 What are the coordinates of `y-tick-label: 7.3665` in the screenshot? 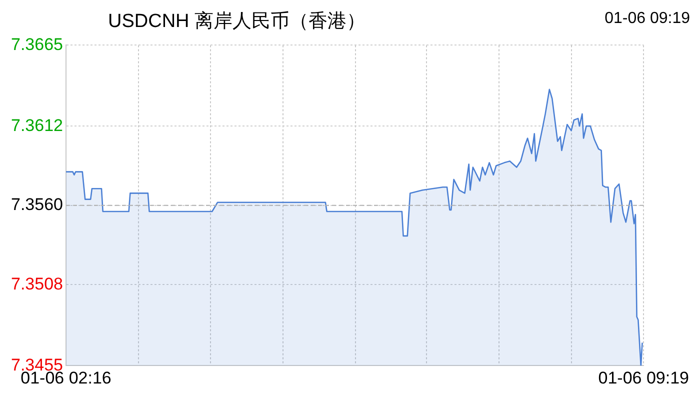 It's located at (36, 44).